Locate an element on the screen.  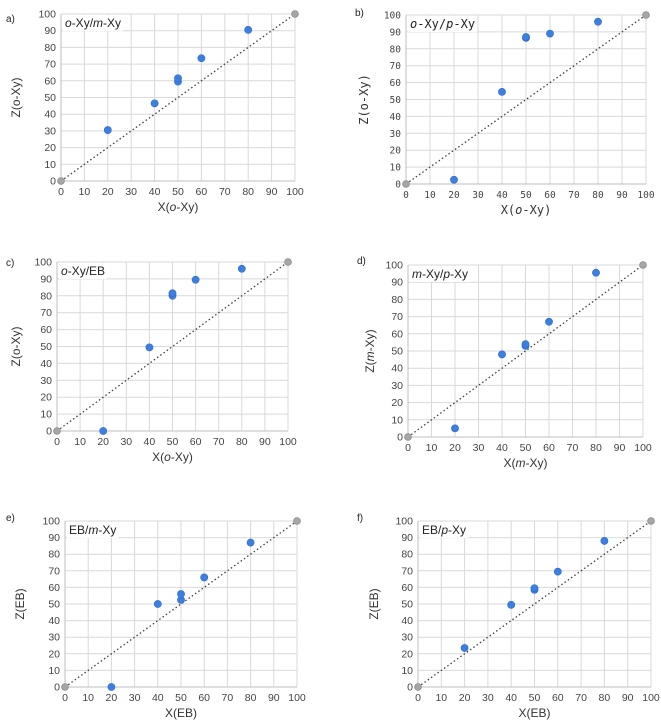
panel-letter: c) is located at coordinates (10, 263).